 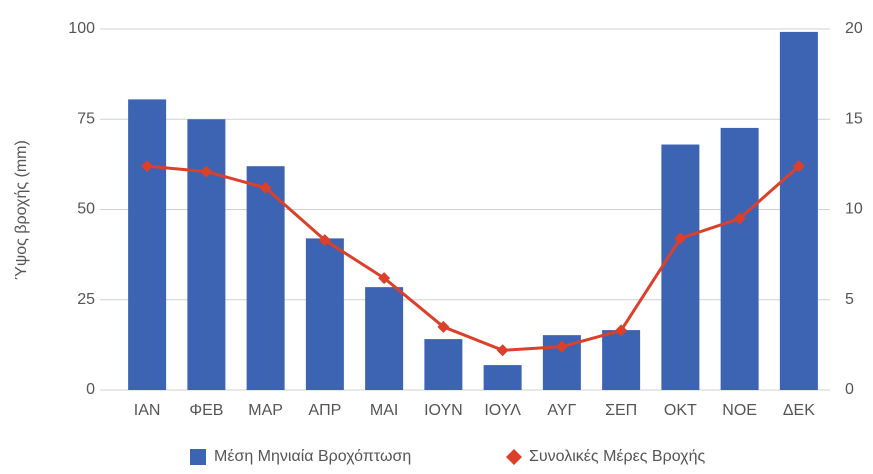 What do you see at coordinates (81, 28) in the screenshot?
I see `y-tick-label: 100` at bounding box center [81, 28].